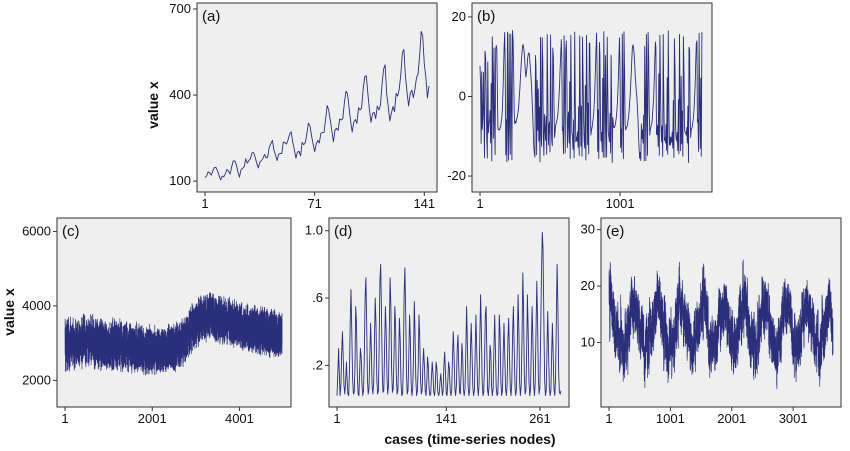 This screenshot has height=451, width=850. Describe the element at coordinates (588, 342) in the screenshot. I see `y-tick-label: 10` at that location.